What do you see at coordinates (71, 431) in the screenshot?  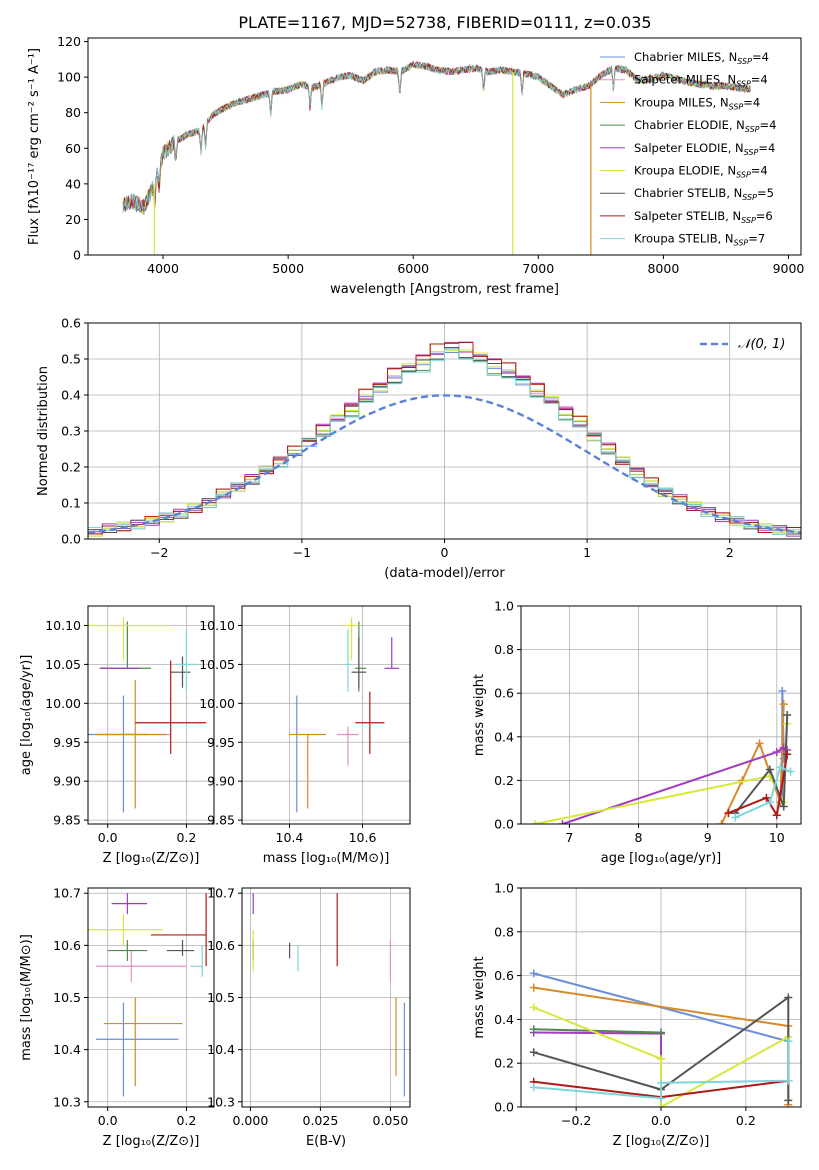 I see `residual-histogram-ytick-label: 0.3` at bounding box center [71, 431].